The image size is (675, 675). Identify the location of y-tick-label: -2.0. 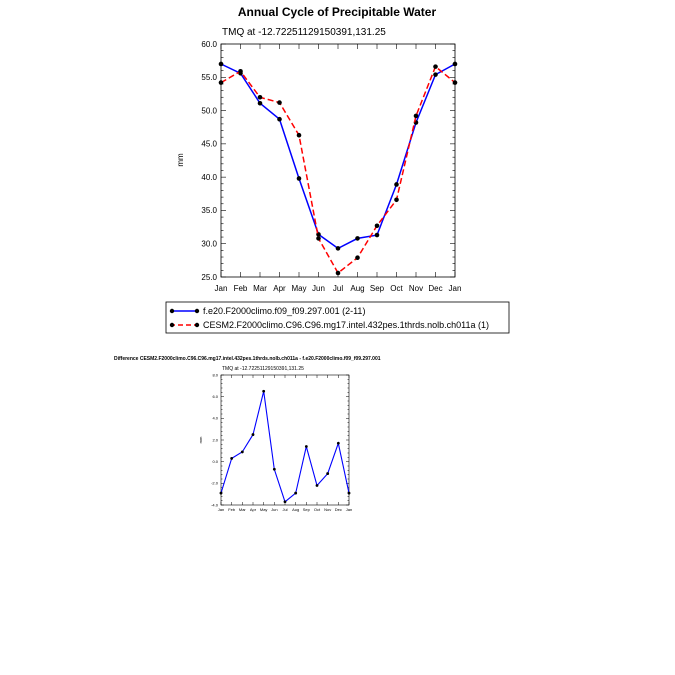
(215, 483).